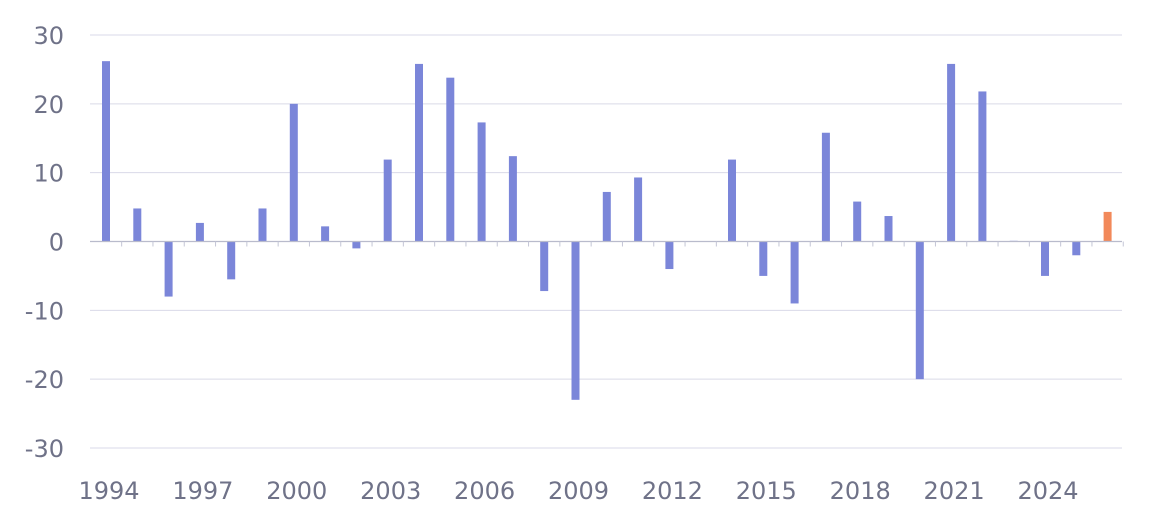 Image resolution: width=1158 pixels, height=508 pixels. I want to click on bar-2014, so click(732, 200).